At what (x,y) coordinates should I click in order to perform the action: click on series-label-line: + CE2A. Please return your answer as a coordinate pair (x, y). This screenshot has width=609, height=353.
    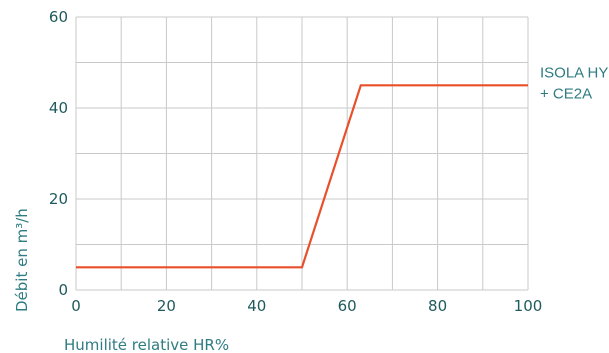
    Looking at the image, I should click on (566, 93).